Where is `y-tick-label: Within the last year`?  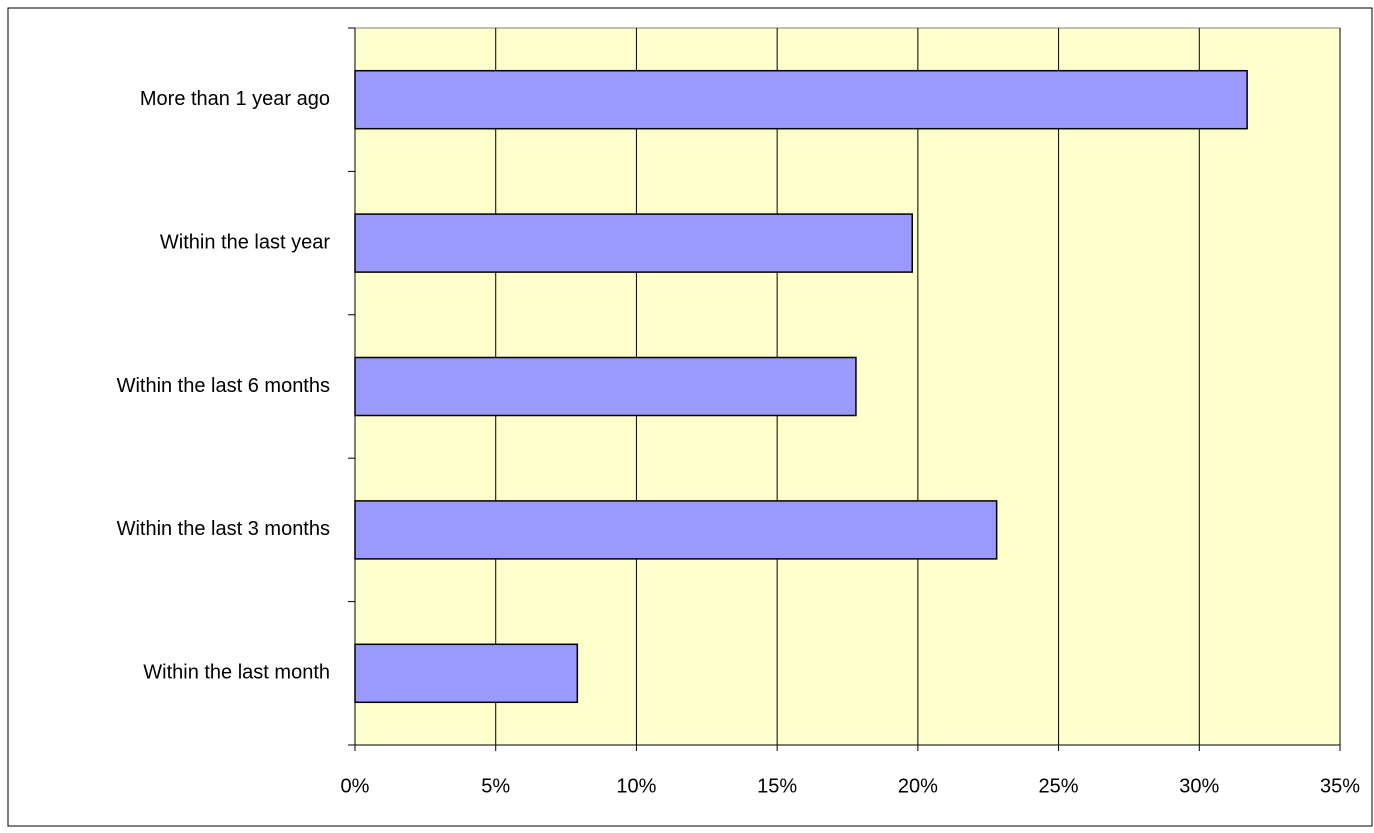
y-tick-label: Within the last year is located at coordinates (245, 242).